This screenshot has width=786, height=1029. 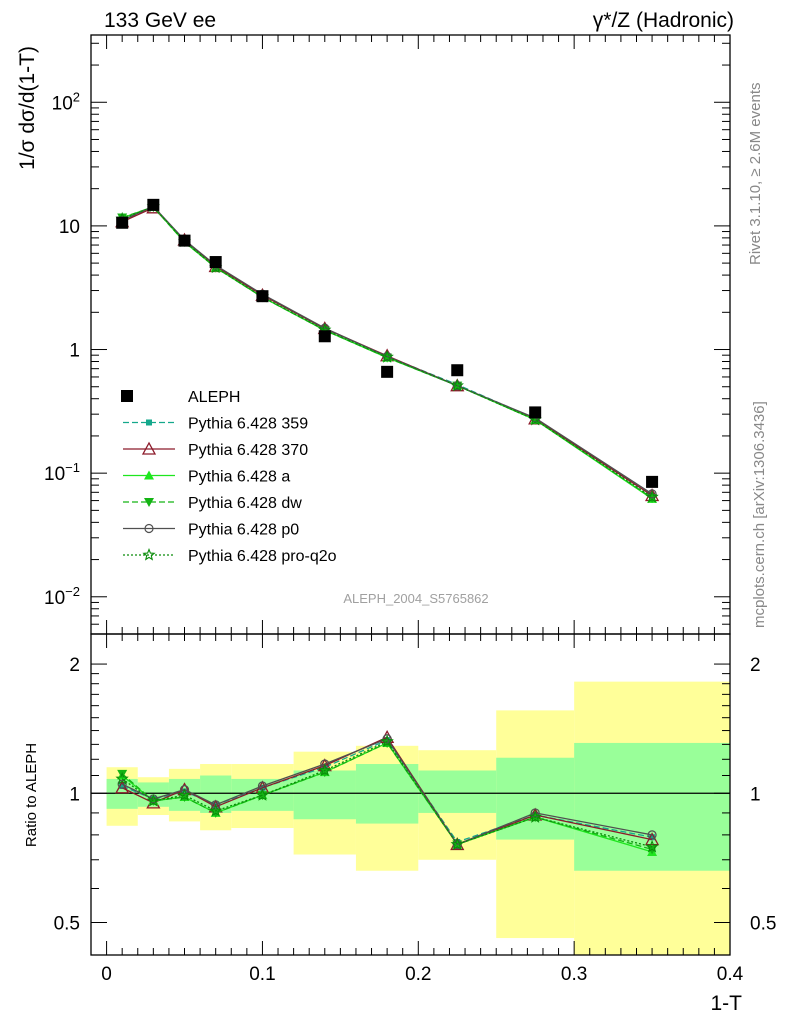 I want to click on legend-label: Pythia 6.428 p0, so click(x=243, y=530).